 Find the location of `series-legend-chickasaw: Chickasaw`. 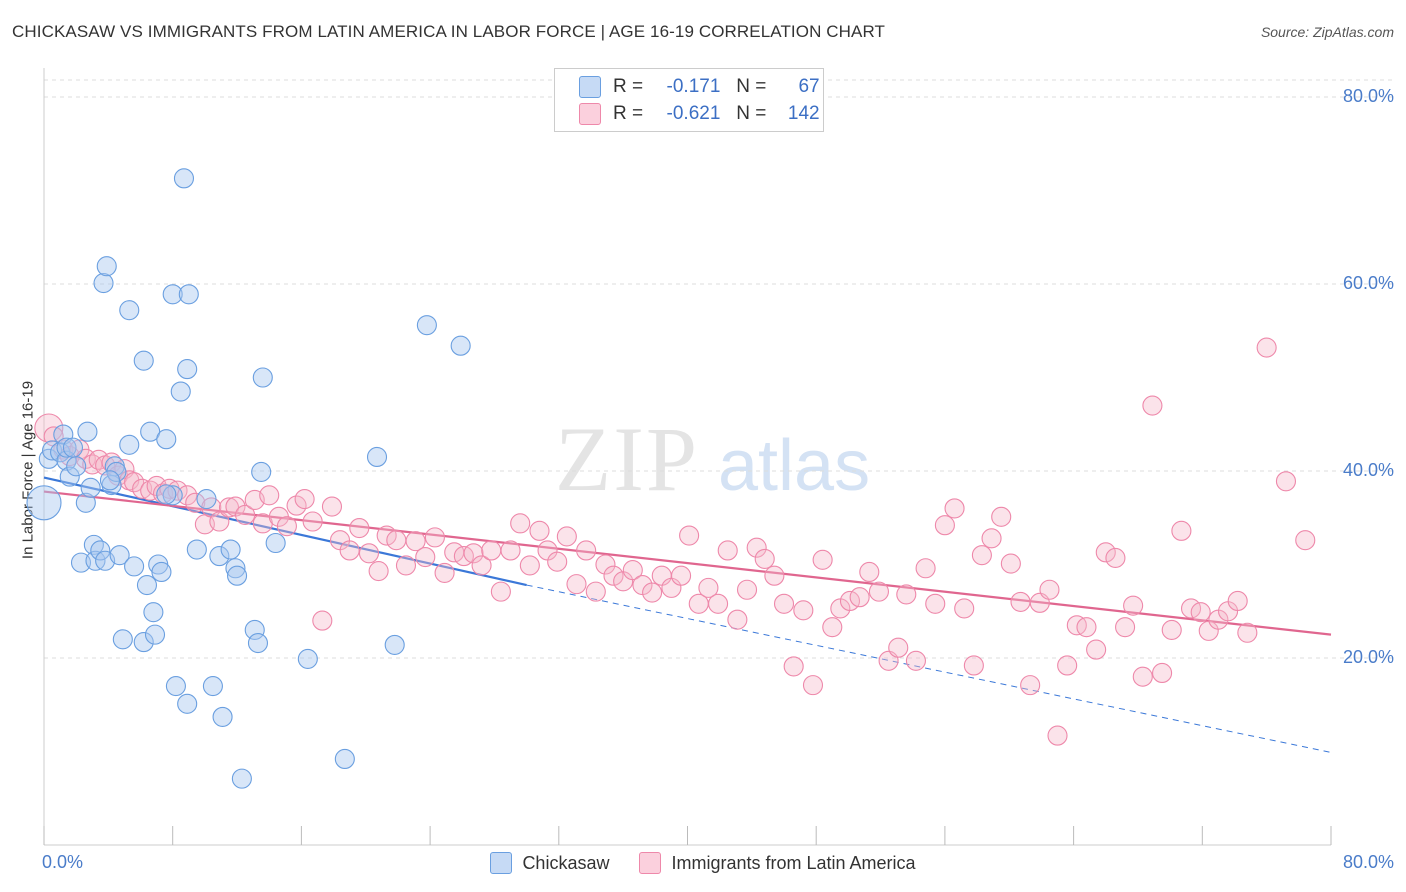

series-legend-chickasaw: Chickasaw is located at coordinates (549, 863).